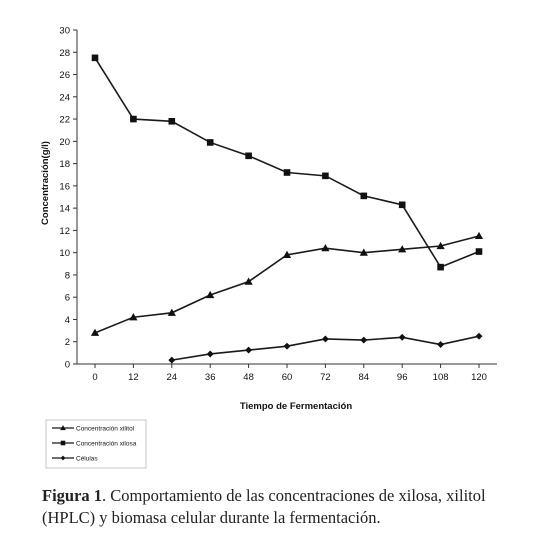  What do you see at coordinates (67, 342) in the screenshot?
I see `y-tick-label: 2` at bounding box center [67, 342].